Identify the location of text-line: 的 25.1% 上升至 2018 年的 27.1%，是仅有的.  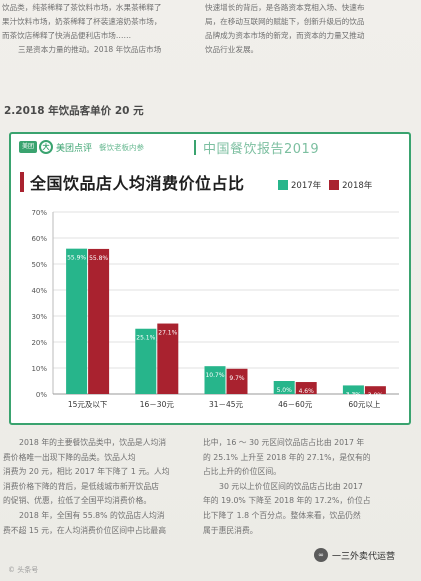
(287, 457).